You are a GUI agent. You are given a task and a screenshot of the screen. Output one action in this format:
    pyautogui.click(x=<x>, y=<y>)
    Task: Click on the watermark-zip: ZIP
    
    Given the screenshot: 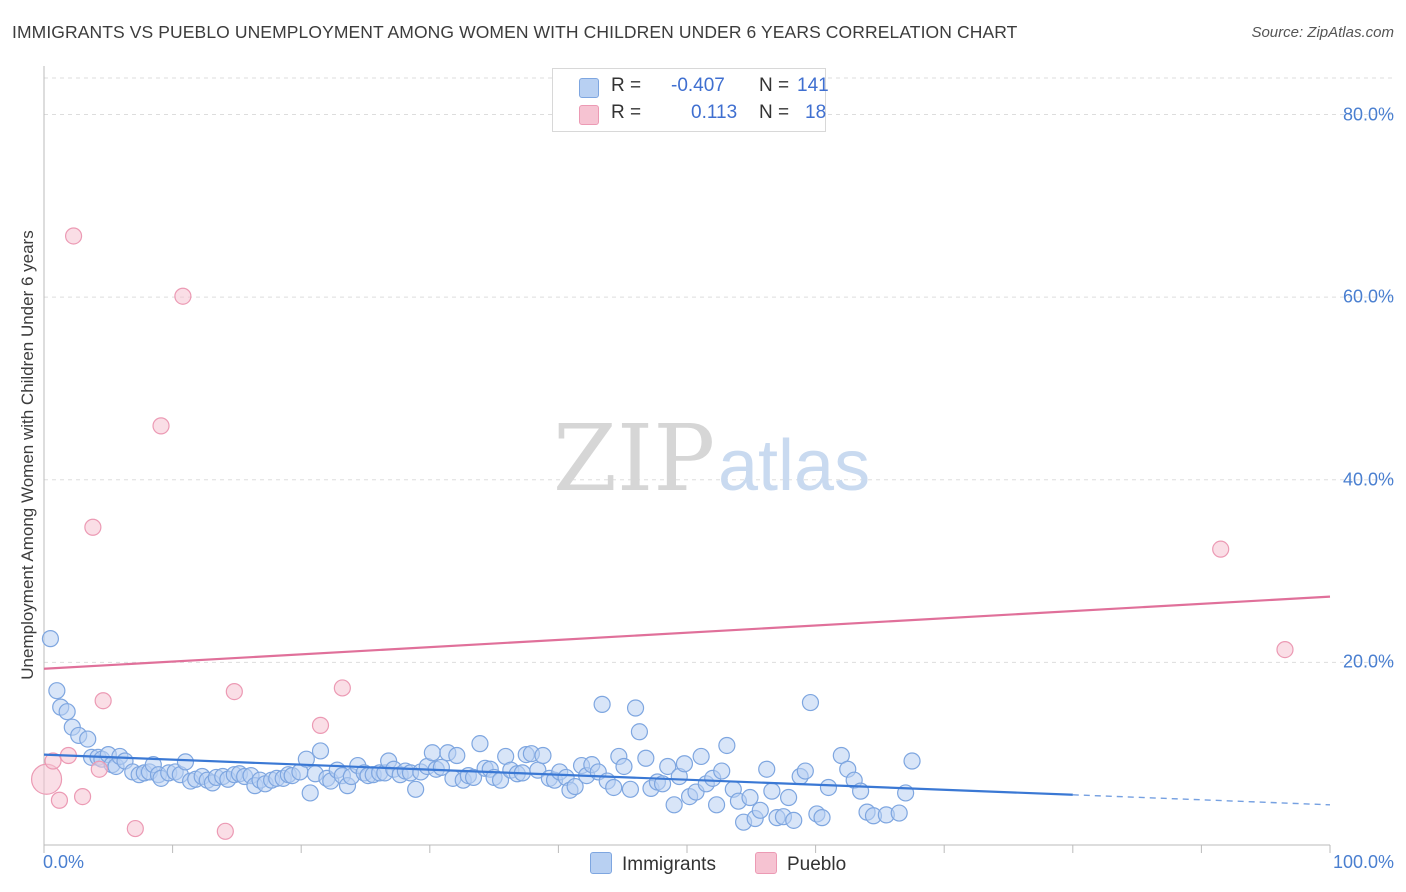 What is the action you would take?
    pyautogui.click(x=634, y=458)
    